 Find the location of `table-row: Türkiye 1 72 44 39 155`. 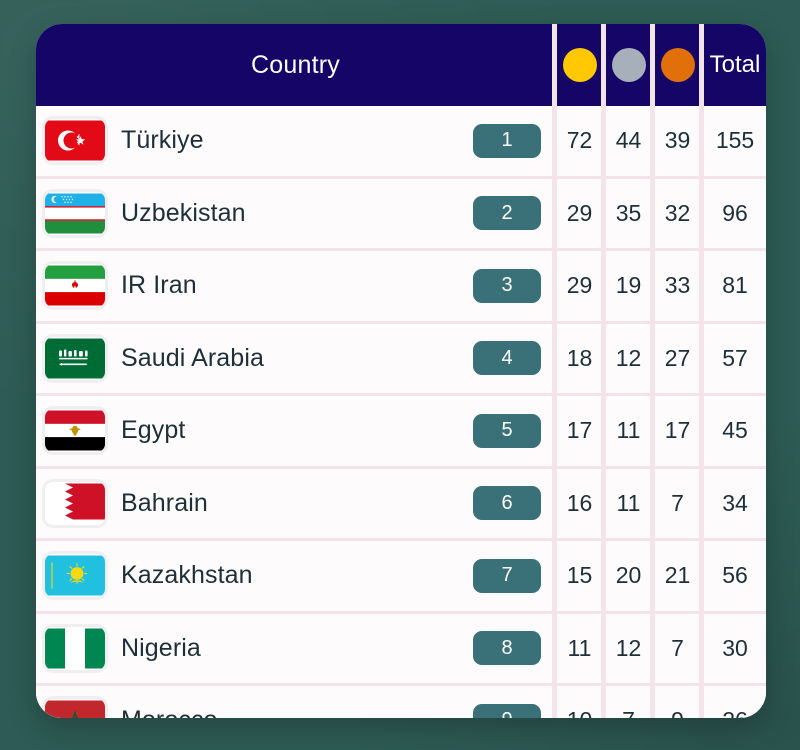

table-row: Türkiye 1 72 44 39 155 is located at coordinates (401, 141).